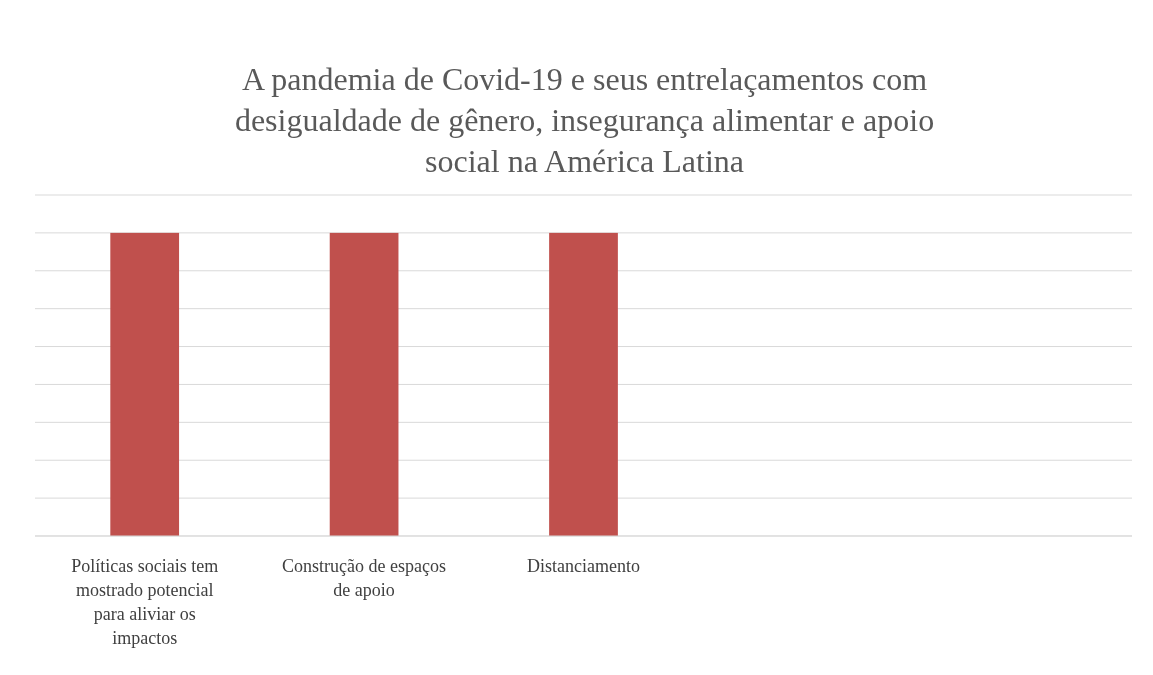 This screenshot has height=675, width=1153. Describe the element at coordinates (145, 602) in the screenshot. I see `x-tick-label: Políticas sociais tem mostrado potencial para aliviar os impactos` at that location.